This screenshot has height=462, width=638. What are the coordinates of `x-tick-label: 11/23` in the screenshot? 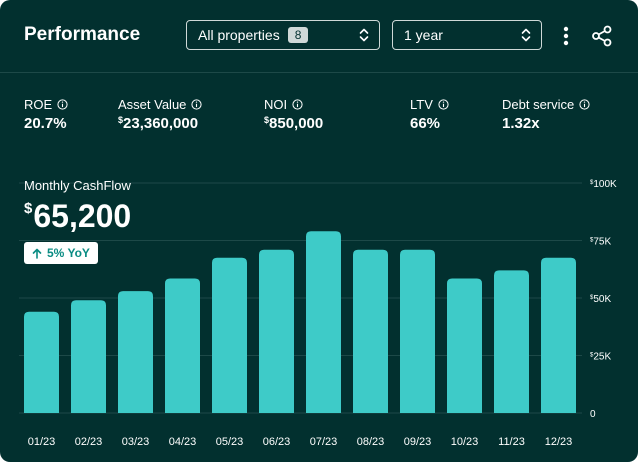 It's located at (511, 442).